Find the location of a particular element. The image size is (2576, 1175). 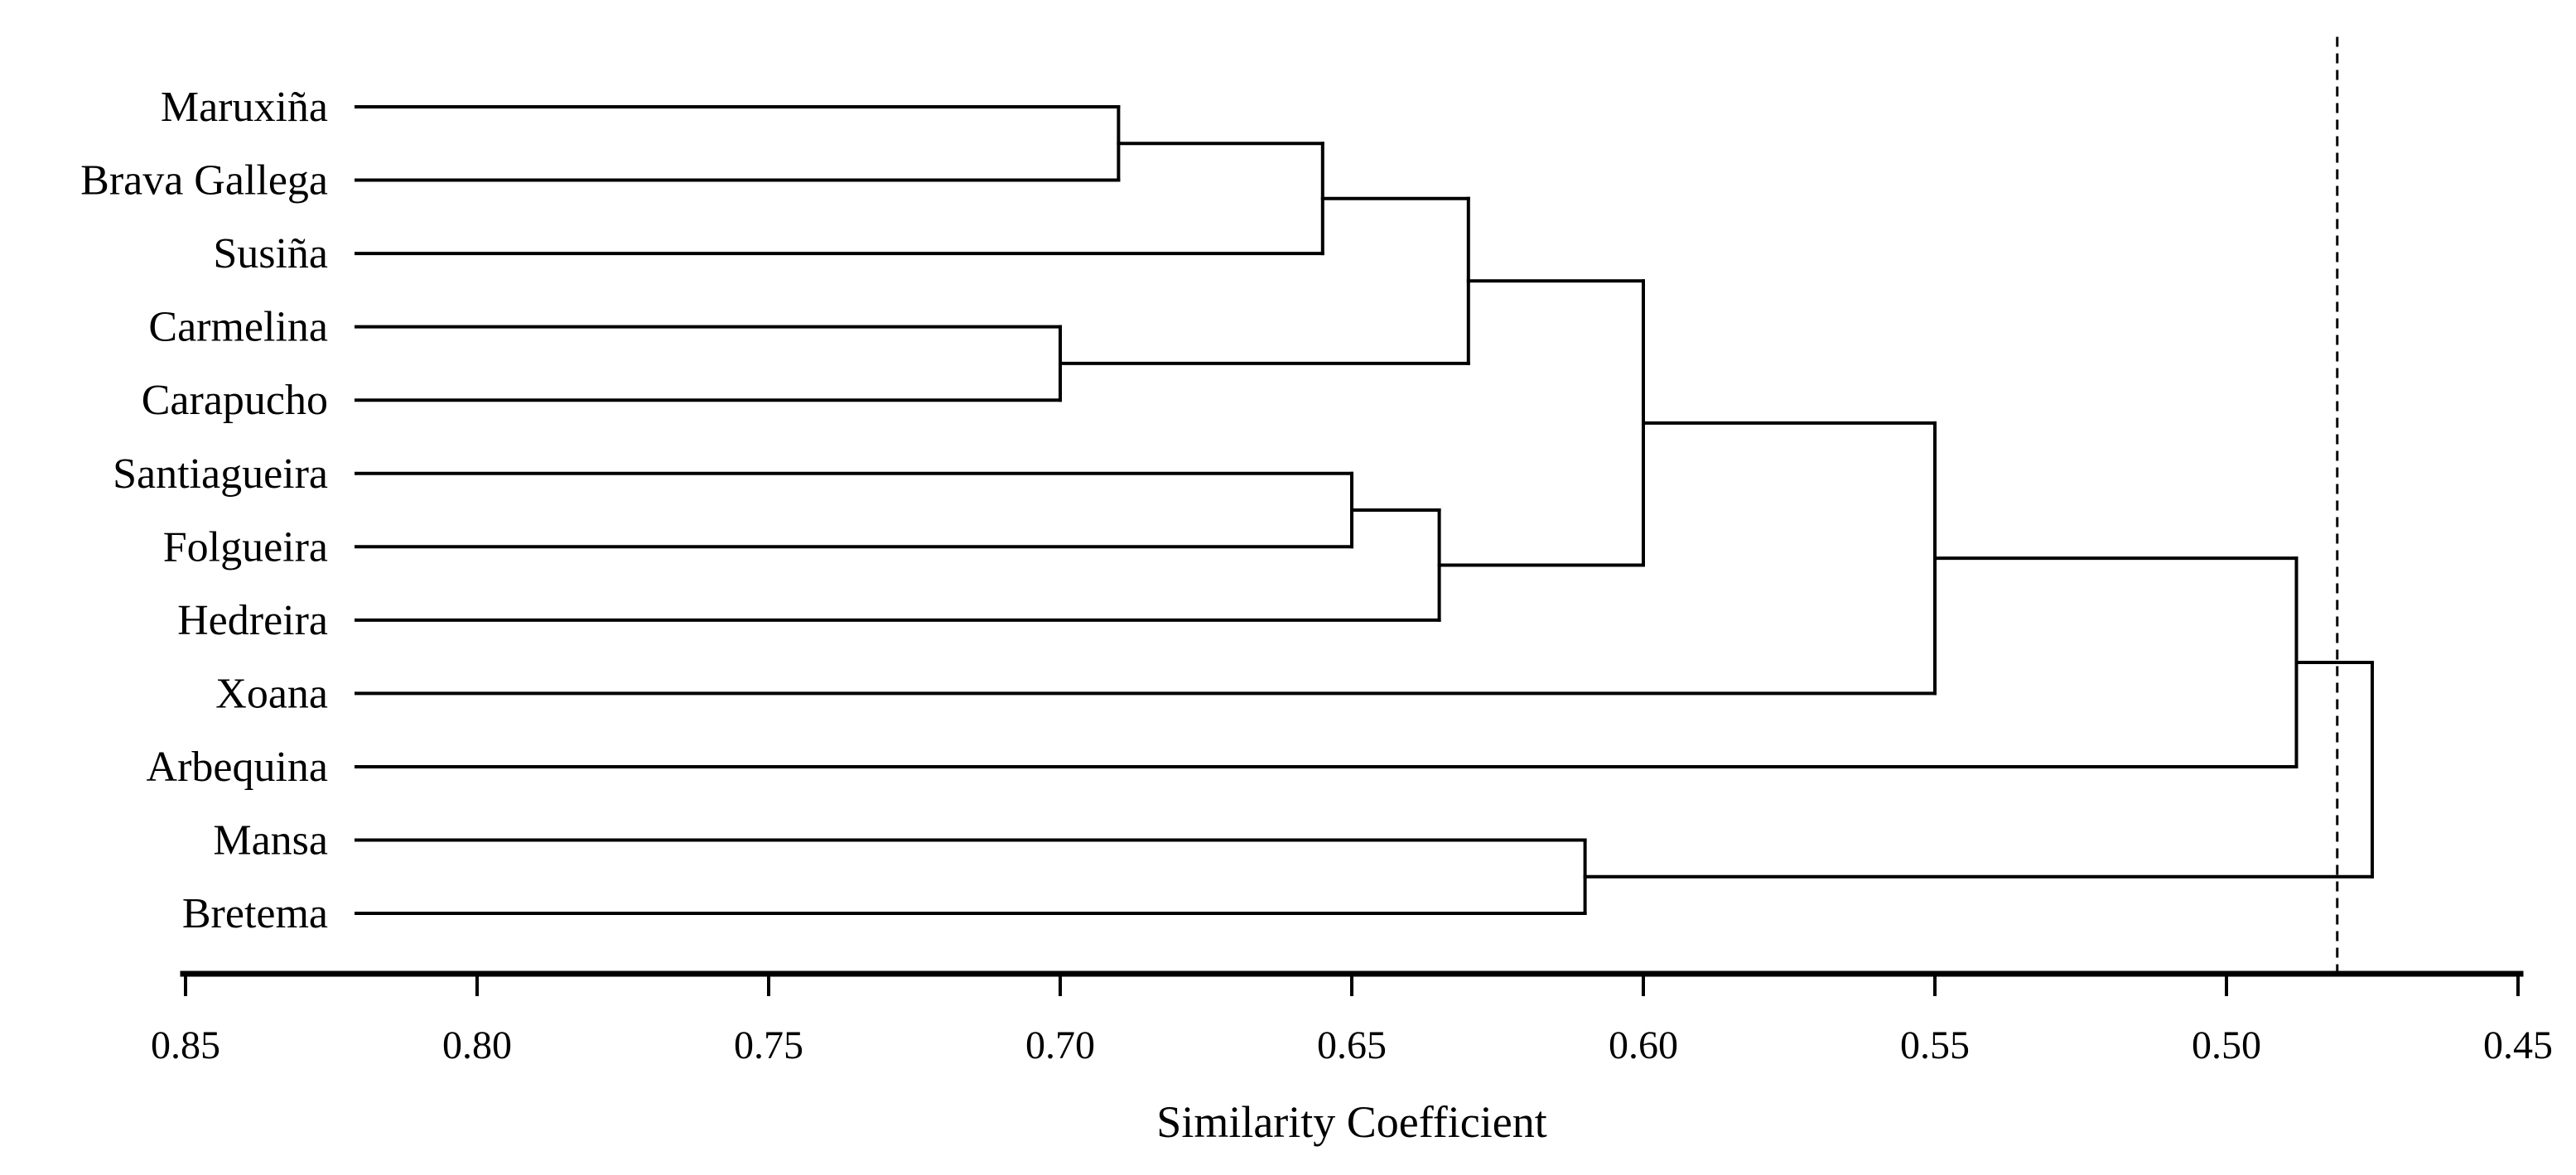

leaf-label-xoana: Xoana is located at coordinates (271, 693).